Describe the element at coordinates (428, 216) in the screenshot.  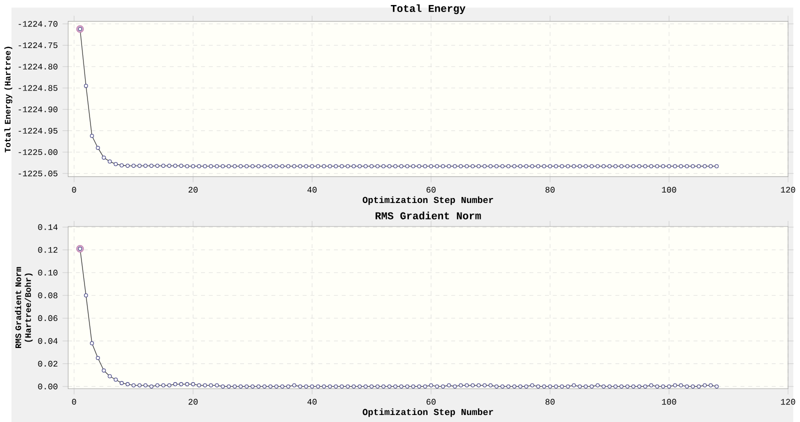
I see `chart-title: RMS Gradient Norm` at that location.